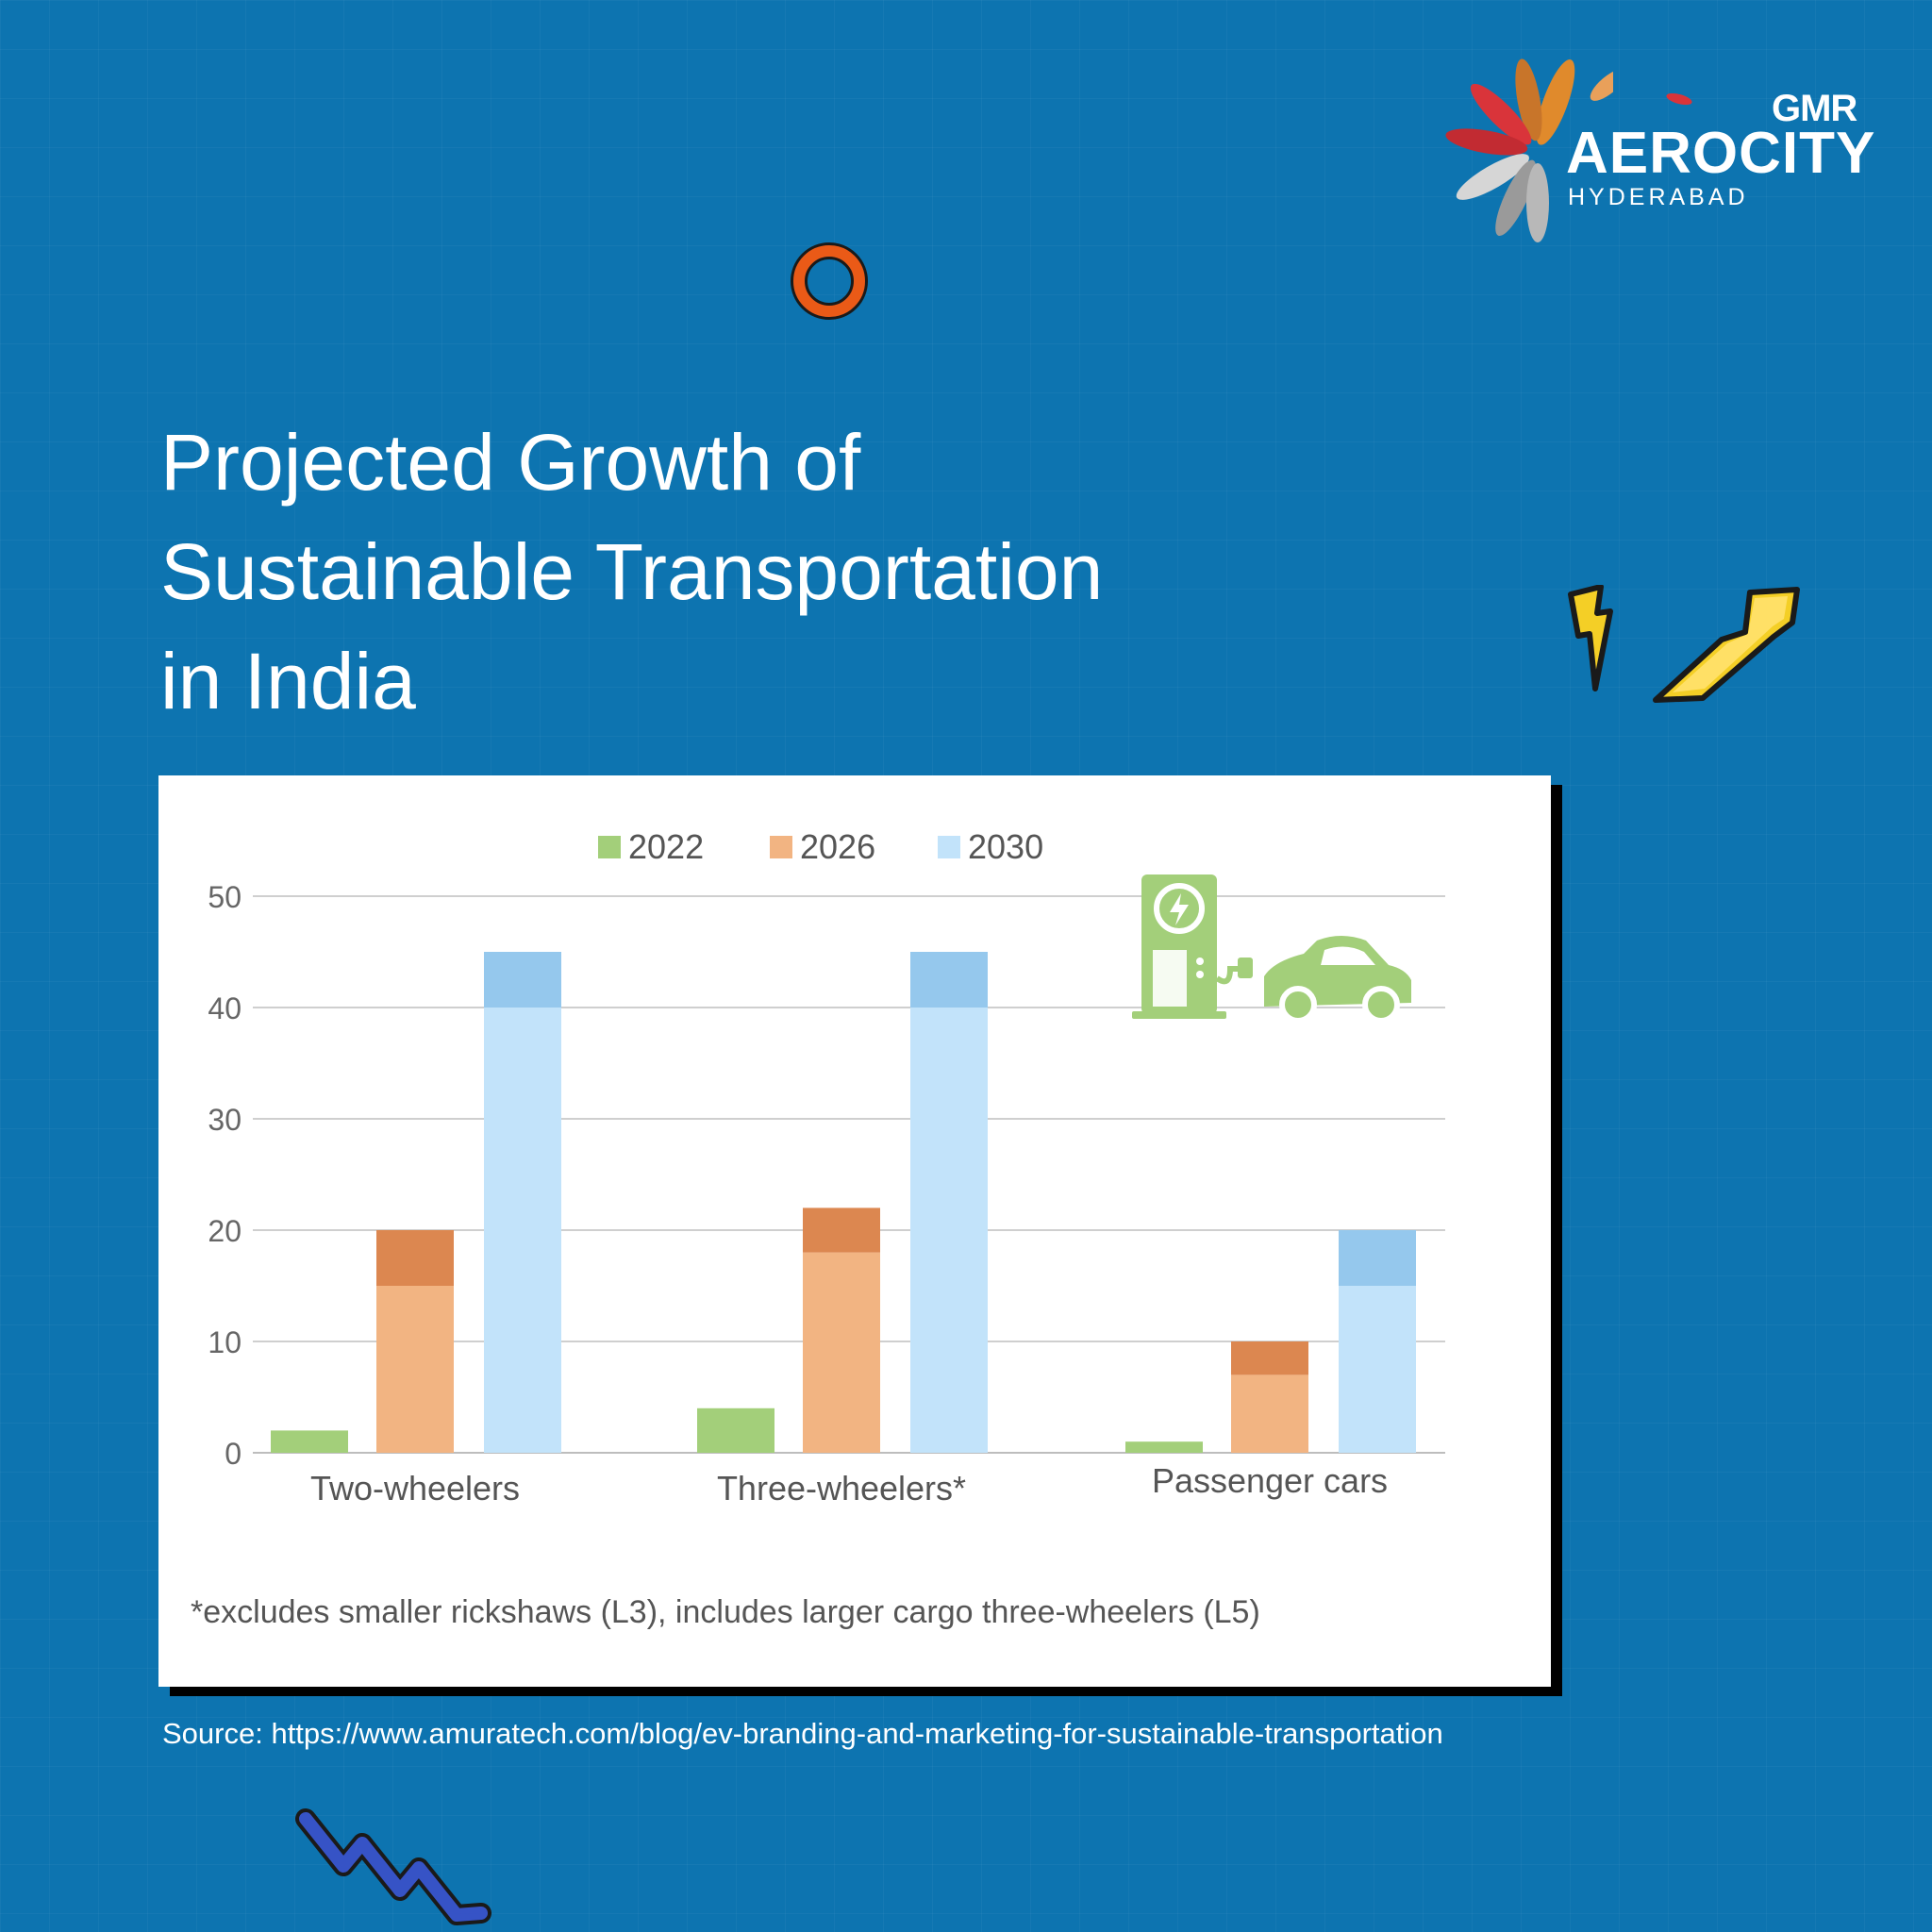  What do you see at coordinates (1684, 644) in the screenshot?
I see `lightning-bolts-icon` at bounding box center [1684, 644].